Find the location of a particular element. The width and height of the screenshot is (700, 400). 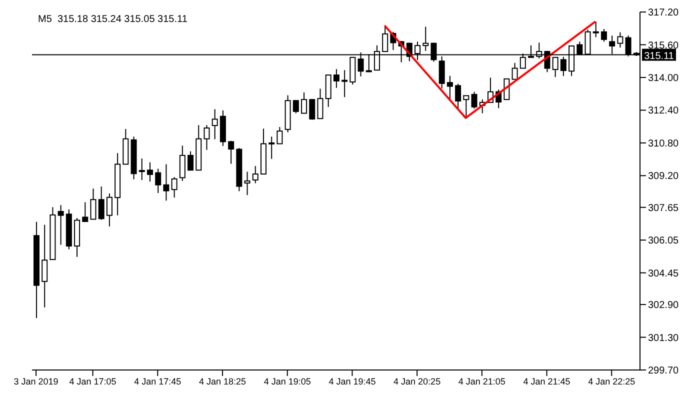

x-tick-label: 4 Jan 20:25 is located at coordinates (417, 381).